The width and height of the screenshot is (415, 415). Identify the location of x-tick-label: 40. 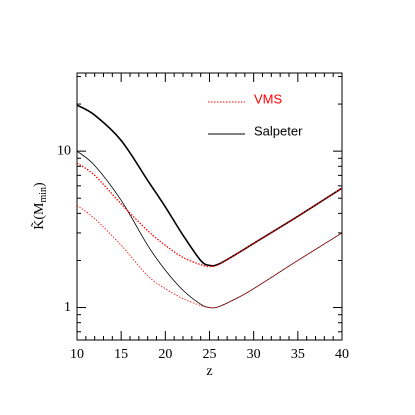
(342, 354).